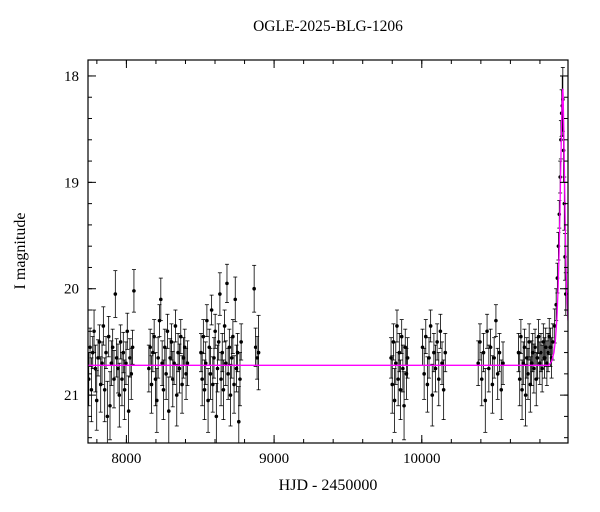 This screenshot has height=512, width=600. What do you see at coordinates (71, 77) in the screenshot?
I see `y-tick-label: 18` at bounding box center [71, 77].